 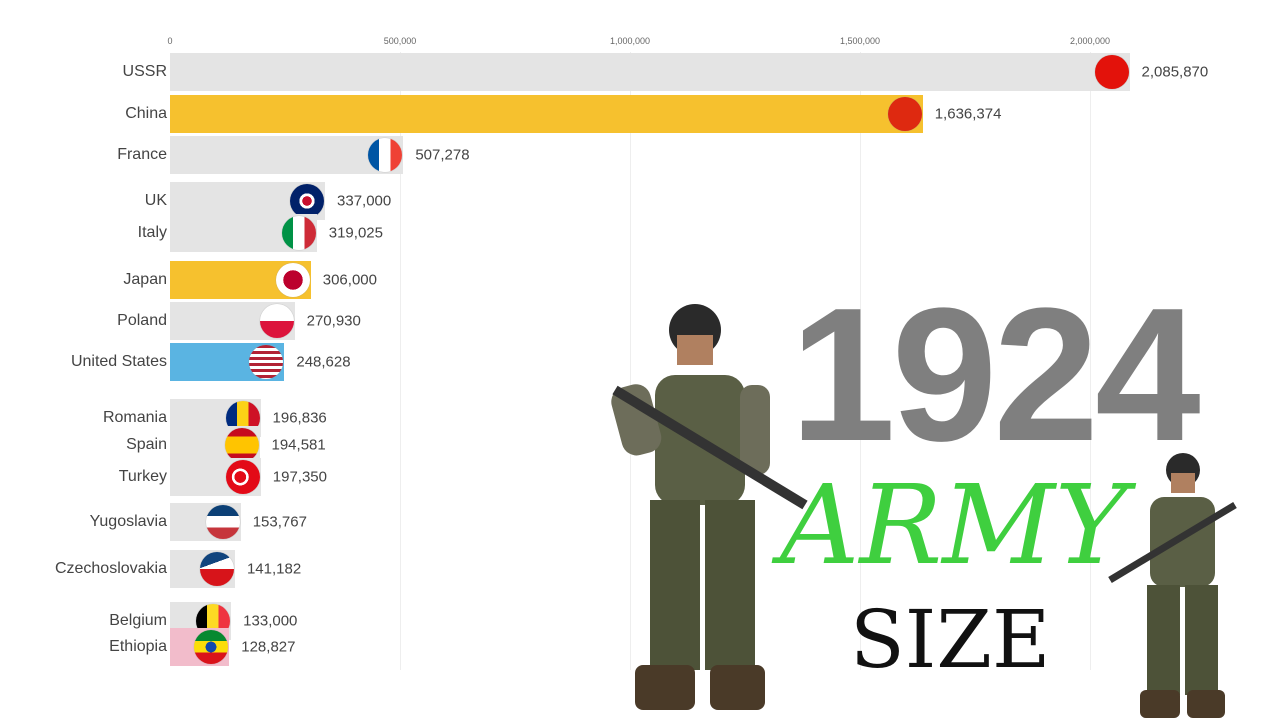 What do you see at coordinates (333, 321) in the screenshot?
I see `value-label: 270,930` at bounding box center [333, 321].